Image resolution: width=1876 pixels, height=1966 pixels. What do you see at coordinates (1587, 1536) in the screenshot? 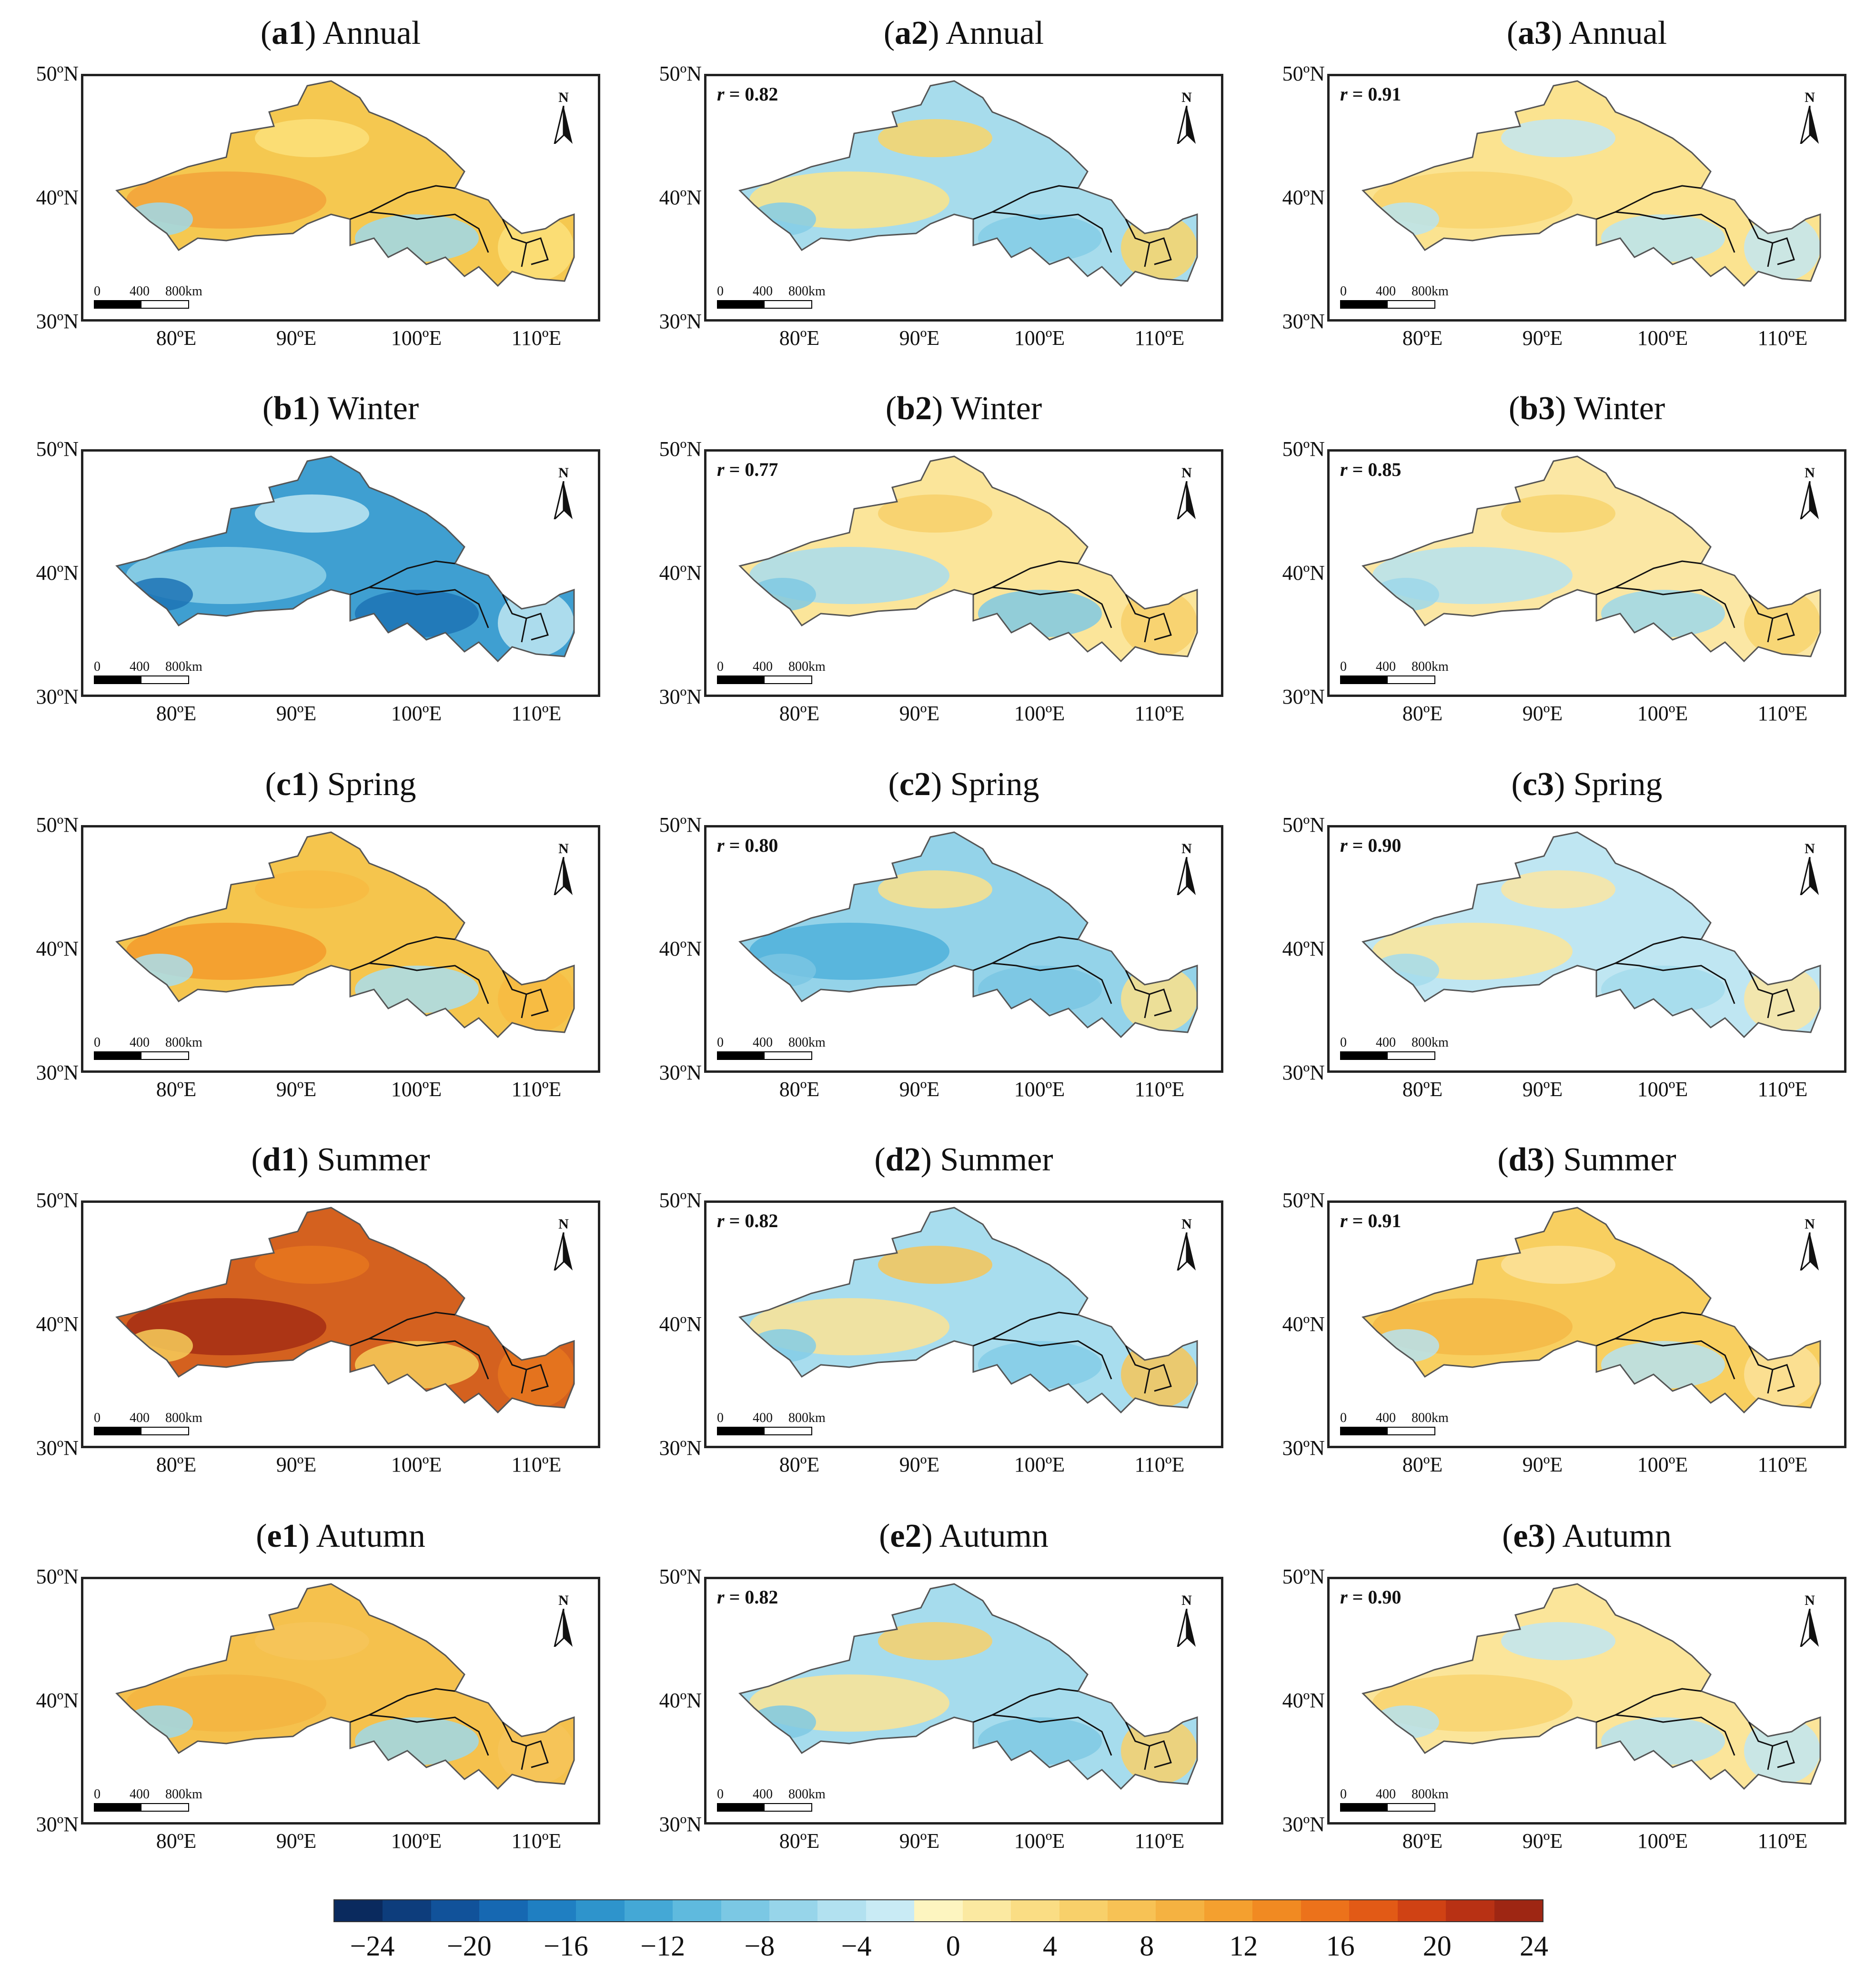
I see `panel-title: (e3) Autumn` at bounding box center [1587, 1536].